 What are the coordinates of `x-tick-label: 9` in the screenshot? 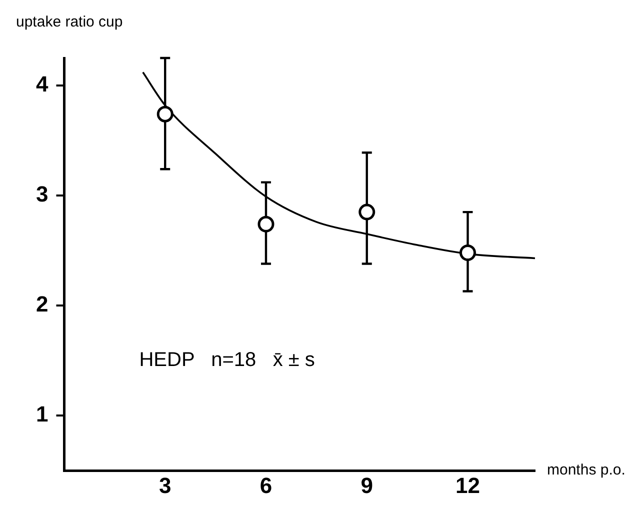 It's located at (366, 485).